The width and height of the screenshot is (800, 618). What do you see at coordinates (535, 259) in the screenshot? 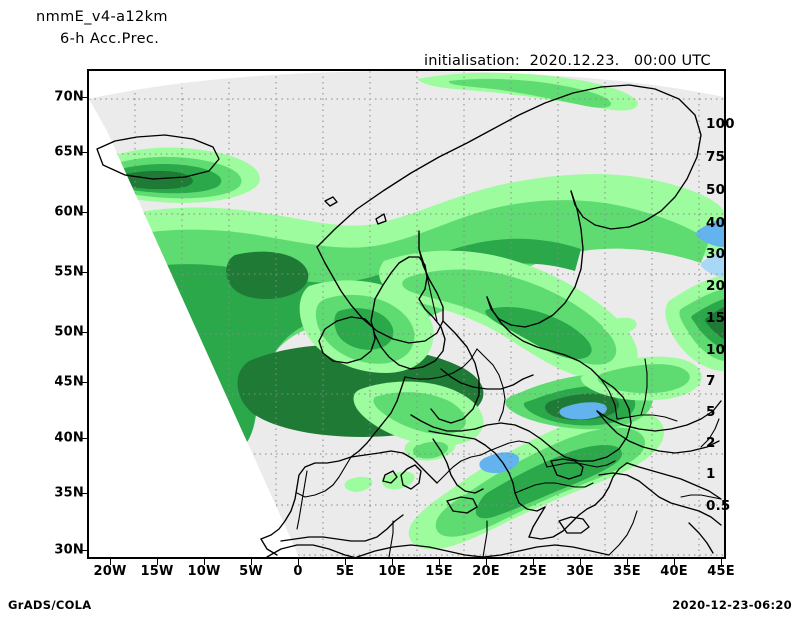
I see `coastline-finland` at bounding box center [535, 259].